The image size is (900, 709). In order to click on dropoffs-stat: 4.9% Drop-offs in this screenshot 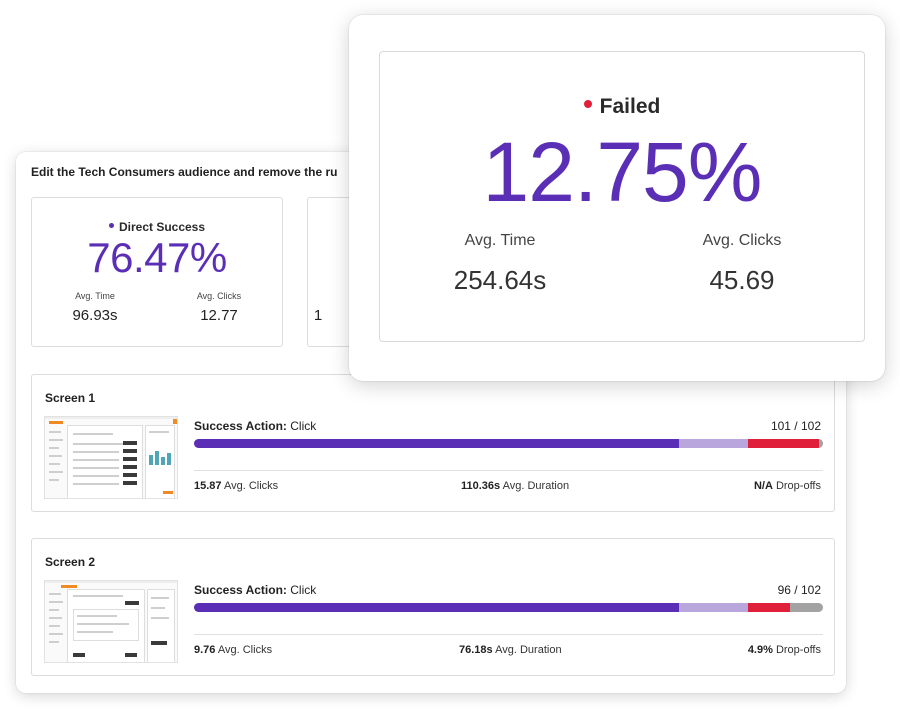, I will do `click(784, 650)`.